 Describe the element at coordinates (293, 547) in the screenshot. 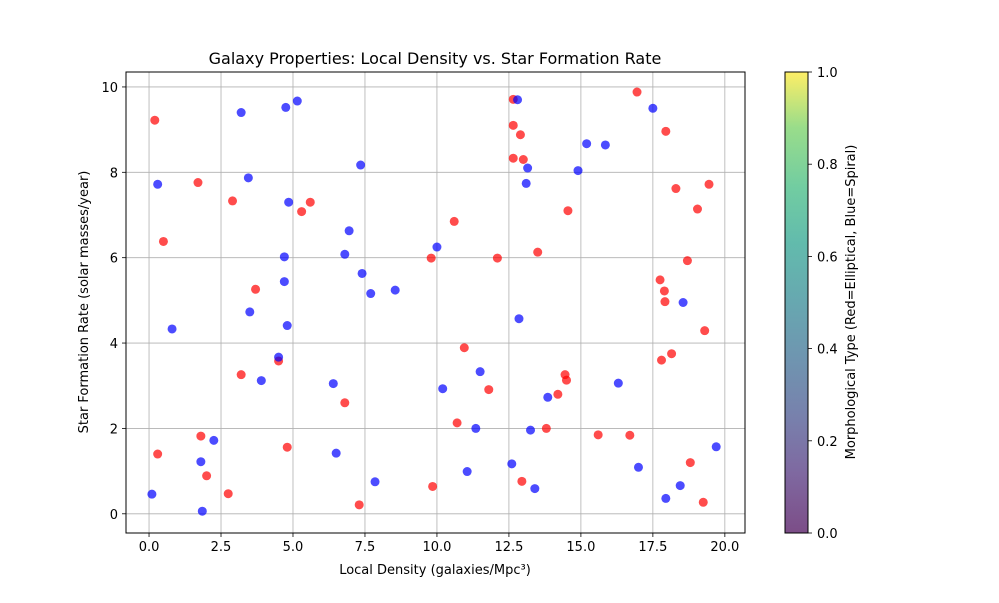

I see `x-tick-label: 5.0` at that location.